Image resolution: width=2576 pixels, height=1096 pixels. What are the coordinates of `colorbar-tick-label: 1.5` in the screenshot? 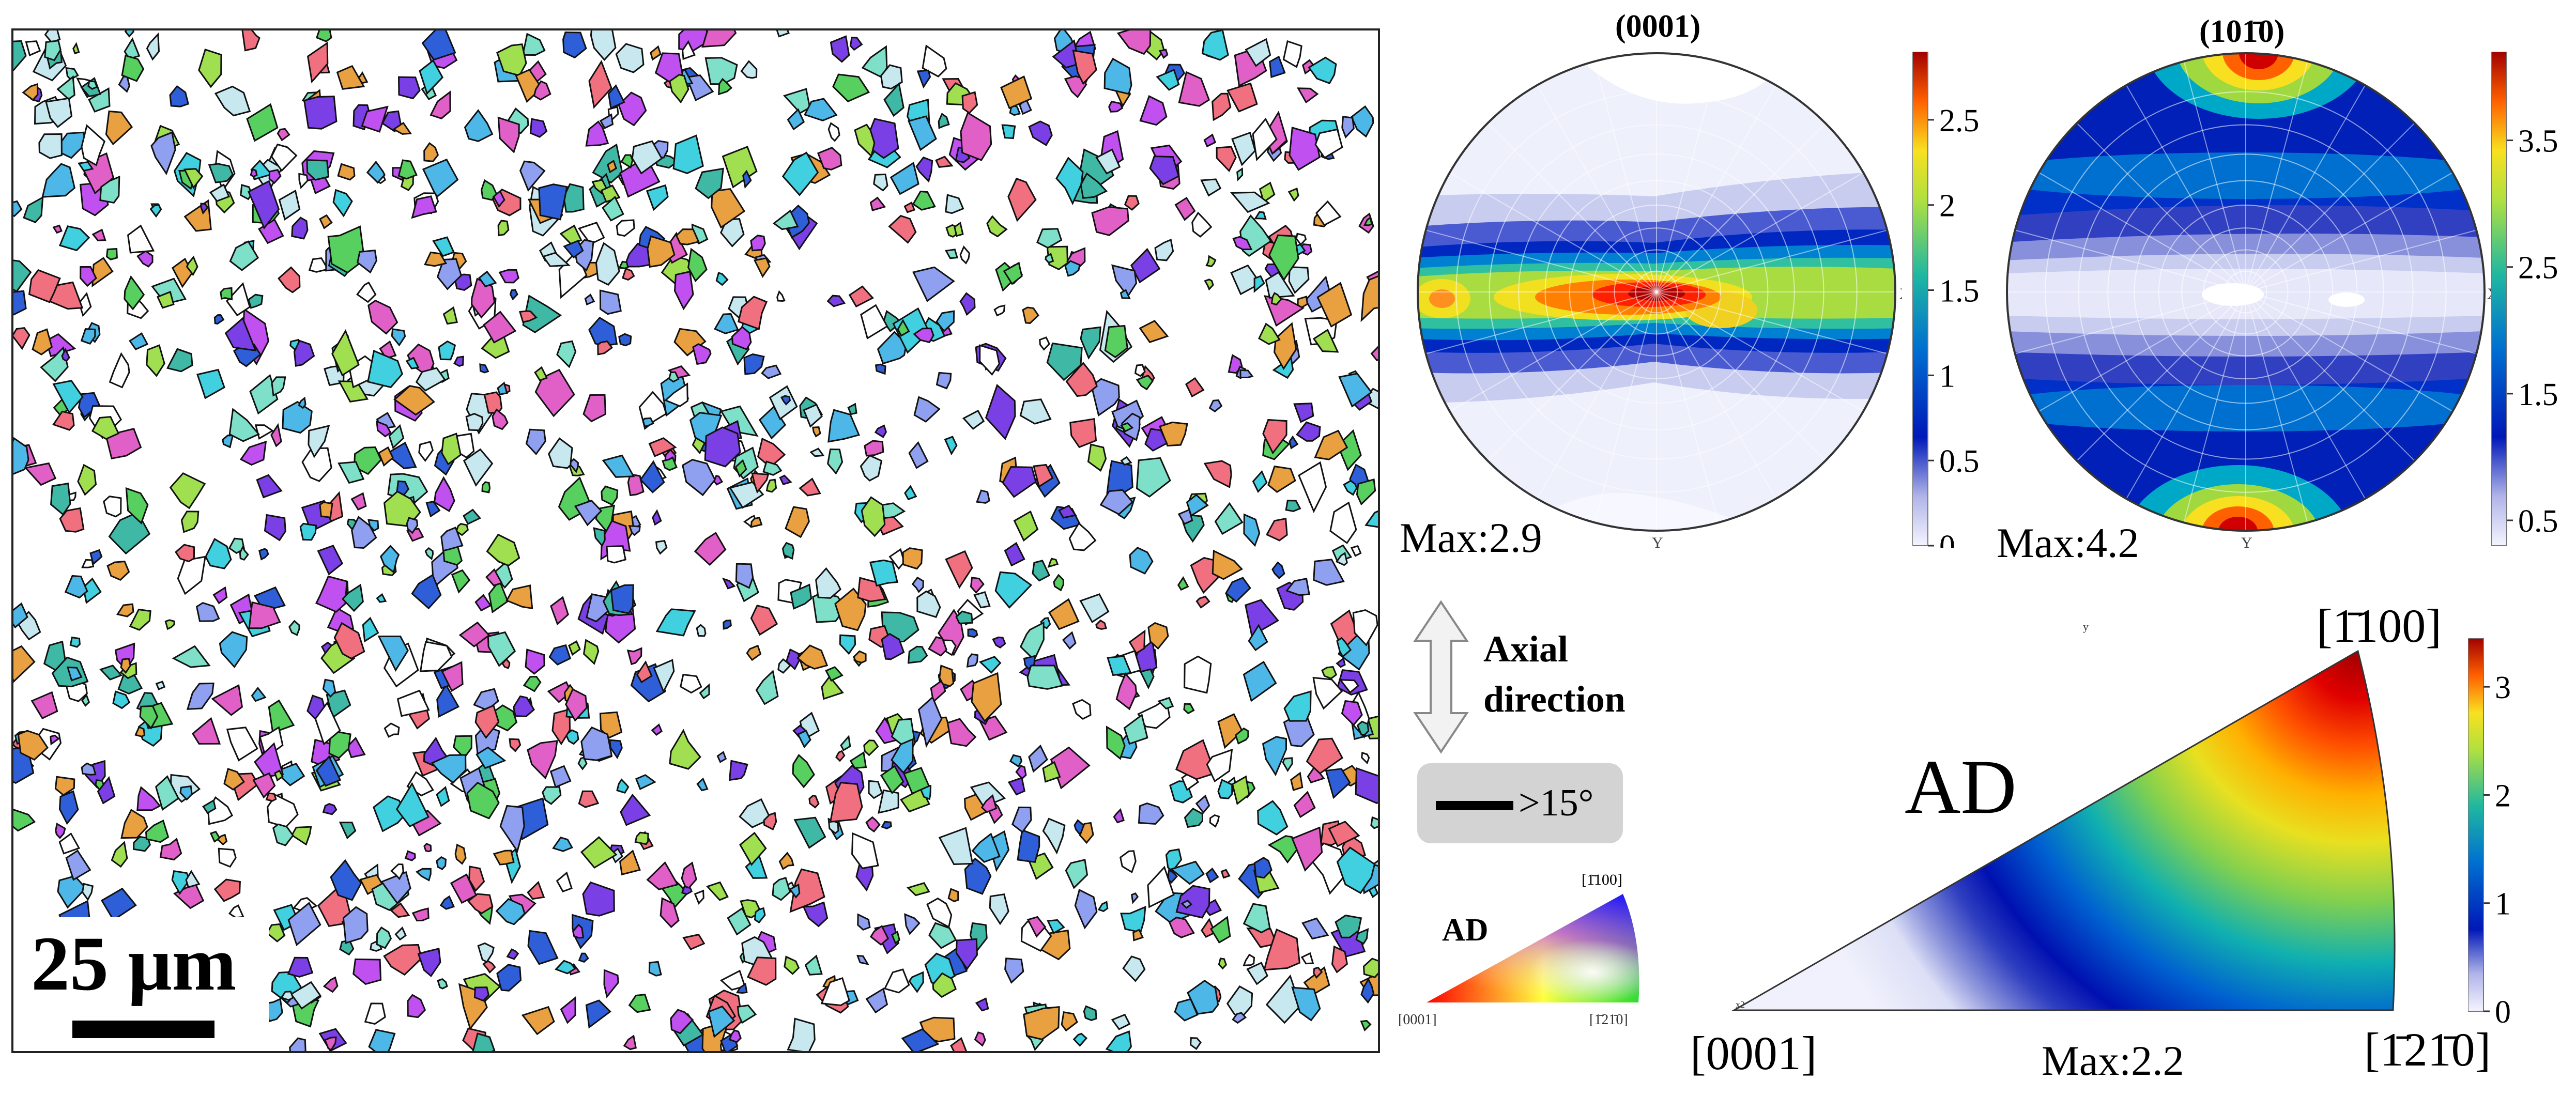 It's located at (1960, 291).